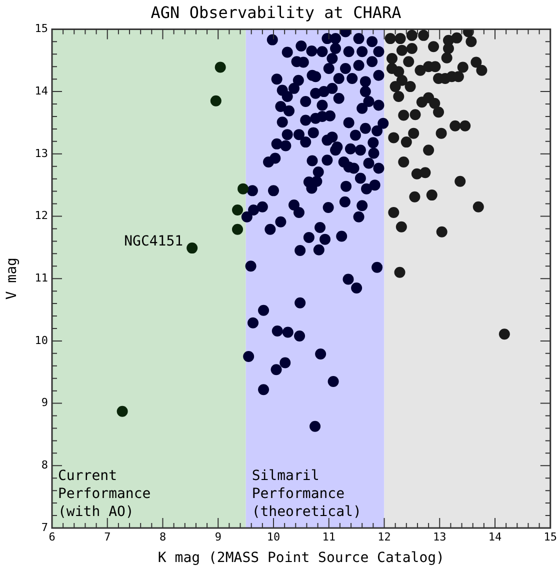  Describe the element at coordinates (329, 537) in the screenshot. I see `x-tick-label: 11` at that location.